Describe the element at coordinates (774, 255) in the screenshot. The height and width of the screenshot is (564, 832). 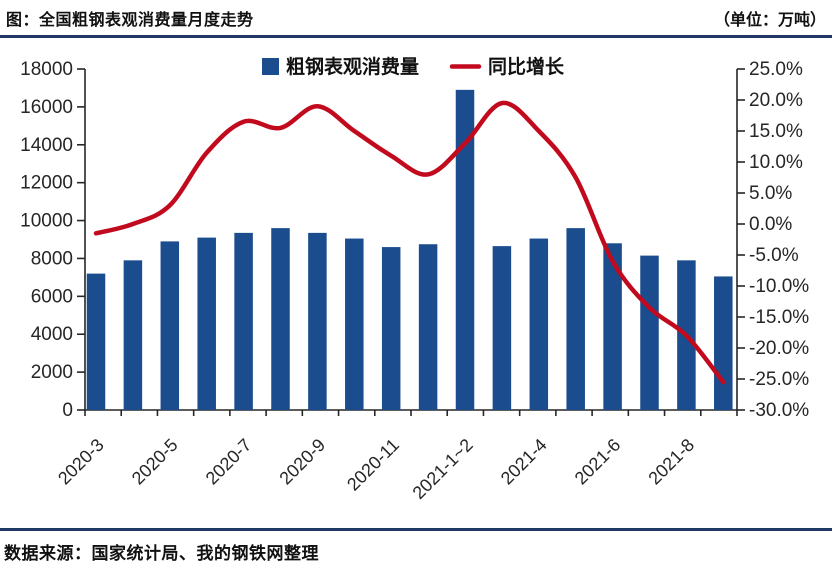
I see `right-axis-tick-label: -5.0%` at that location.